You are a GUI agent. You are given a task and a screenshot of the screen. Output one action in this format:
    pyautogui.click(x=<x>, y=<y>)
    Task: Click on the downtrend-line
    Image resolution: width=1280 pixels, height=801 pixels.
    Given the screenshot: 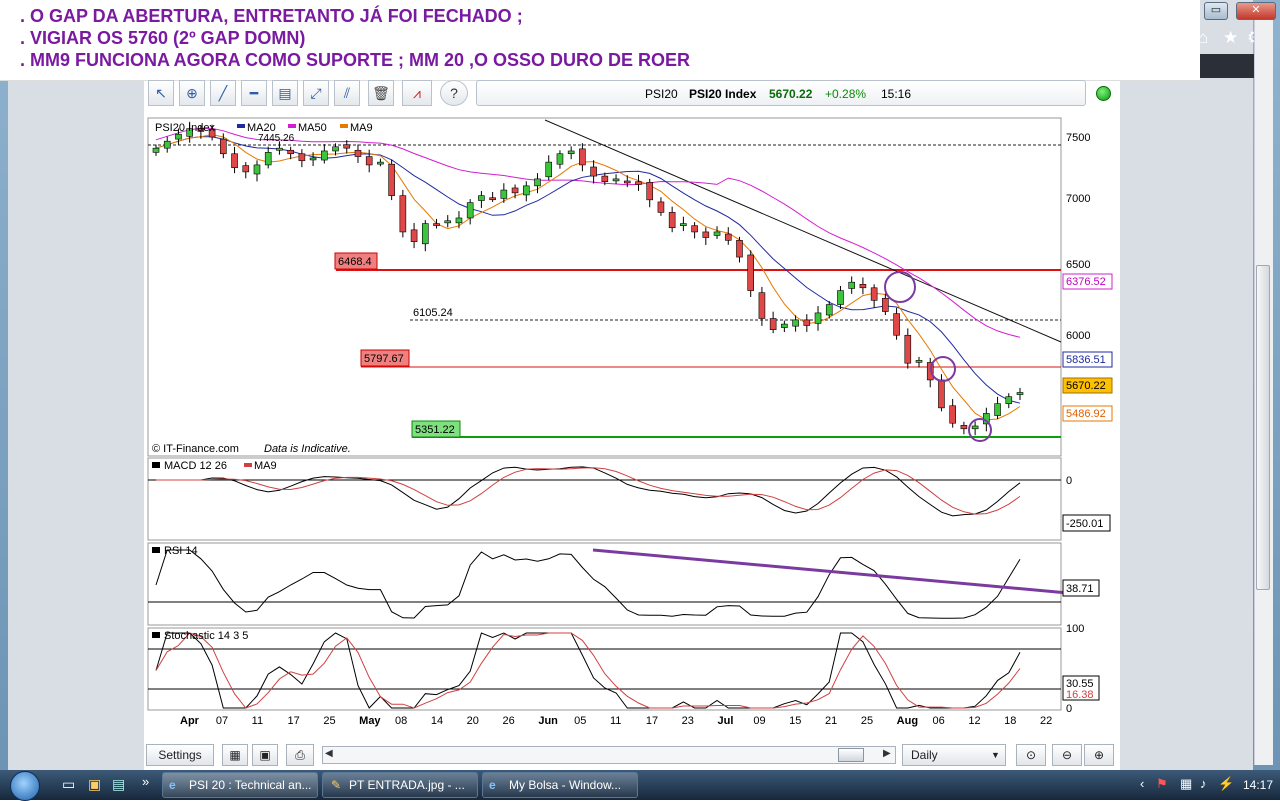 What is the action you would take?
    pyautogui.click(x=803, y=231)
    